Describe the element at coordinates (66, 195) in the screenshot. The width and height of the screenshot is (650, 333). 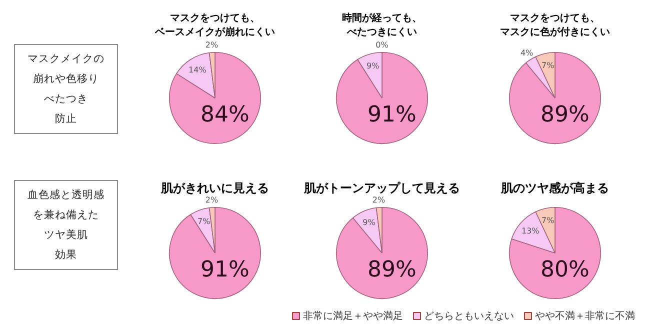
I see `text: 血色感と透明感` at that location.